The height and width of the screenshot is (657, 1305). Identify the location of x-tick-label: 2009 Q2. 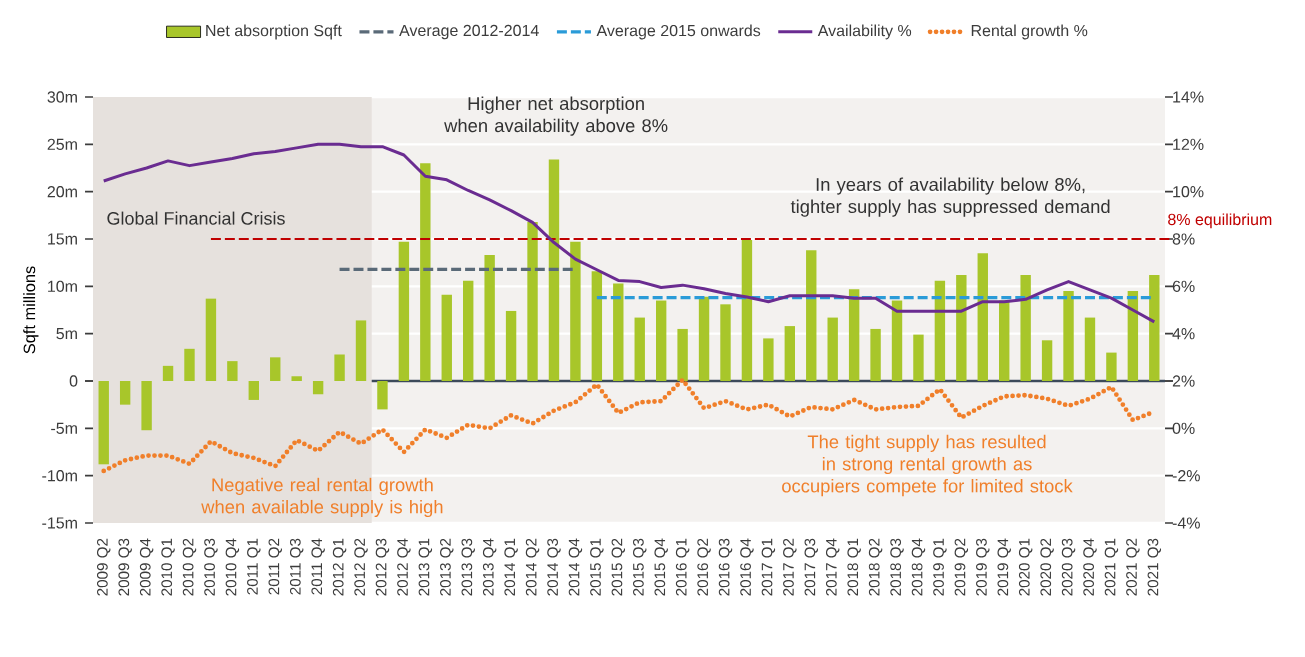
(104, 567).